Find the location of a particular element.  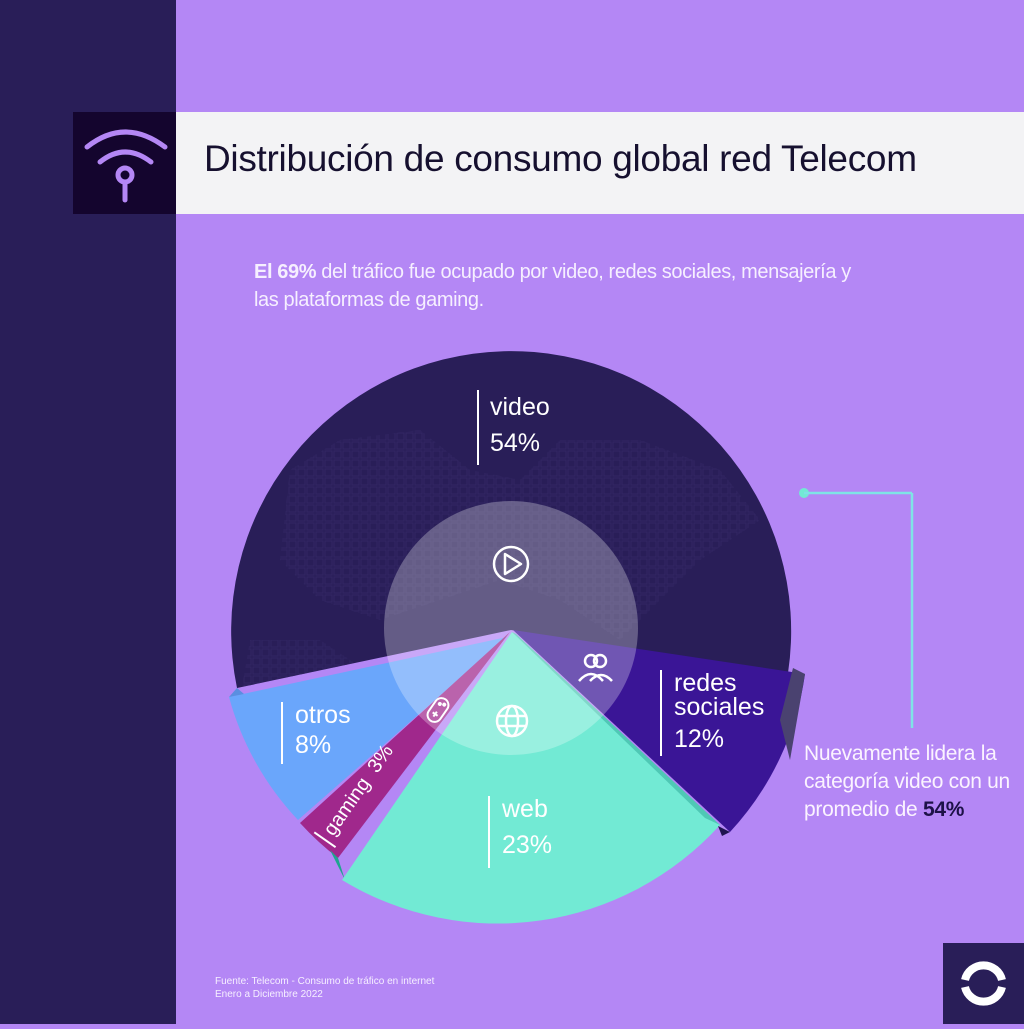

slice-otros is located at coordinates (368, 728).